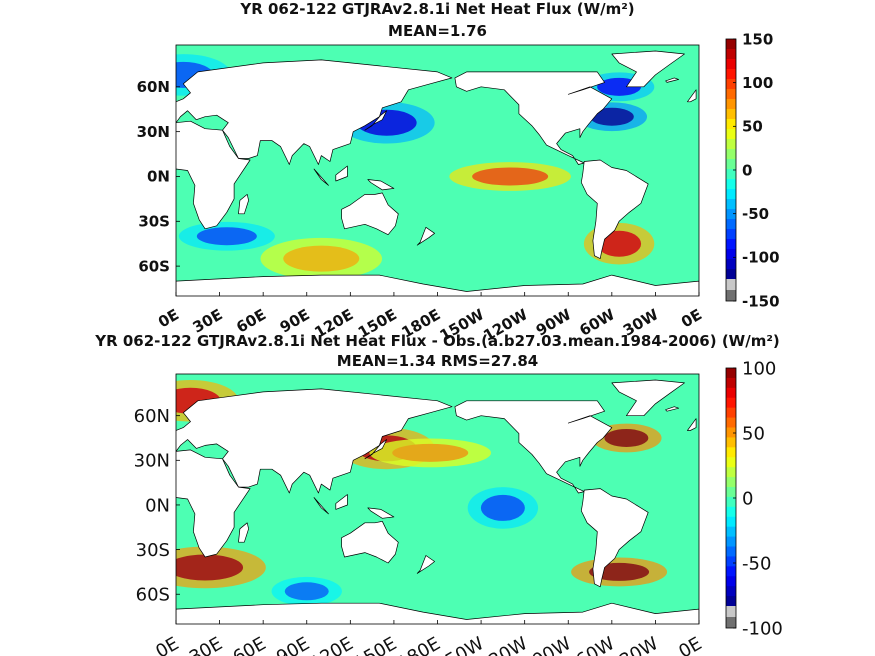 The height and width of the screenshot is (656, 875). I want to click on x-tick-label: 120E, so click(333, 323).